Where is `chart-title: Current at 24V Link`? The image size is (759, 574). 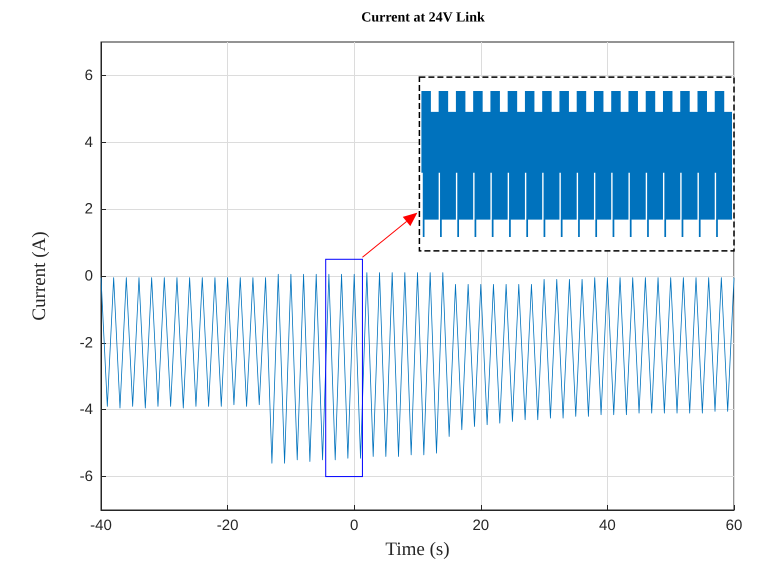 chart-title: Current at 24V Link is located at coordinates (423, 18).